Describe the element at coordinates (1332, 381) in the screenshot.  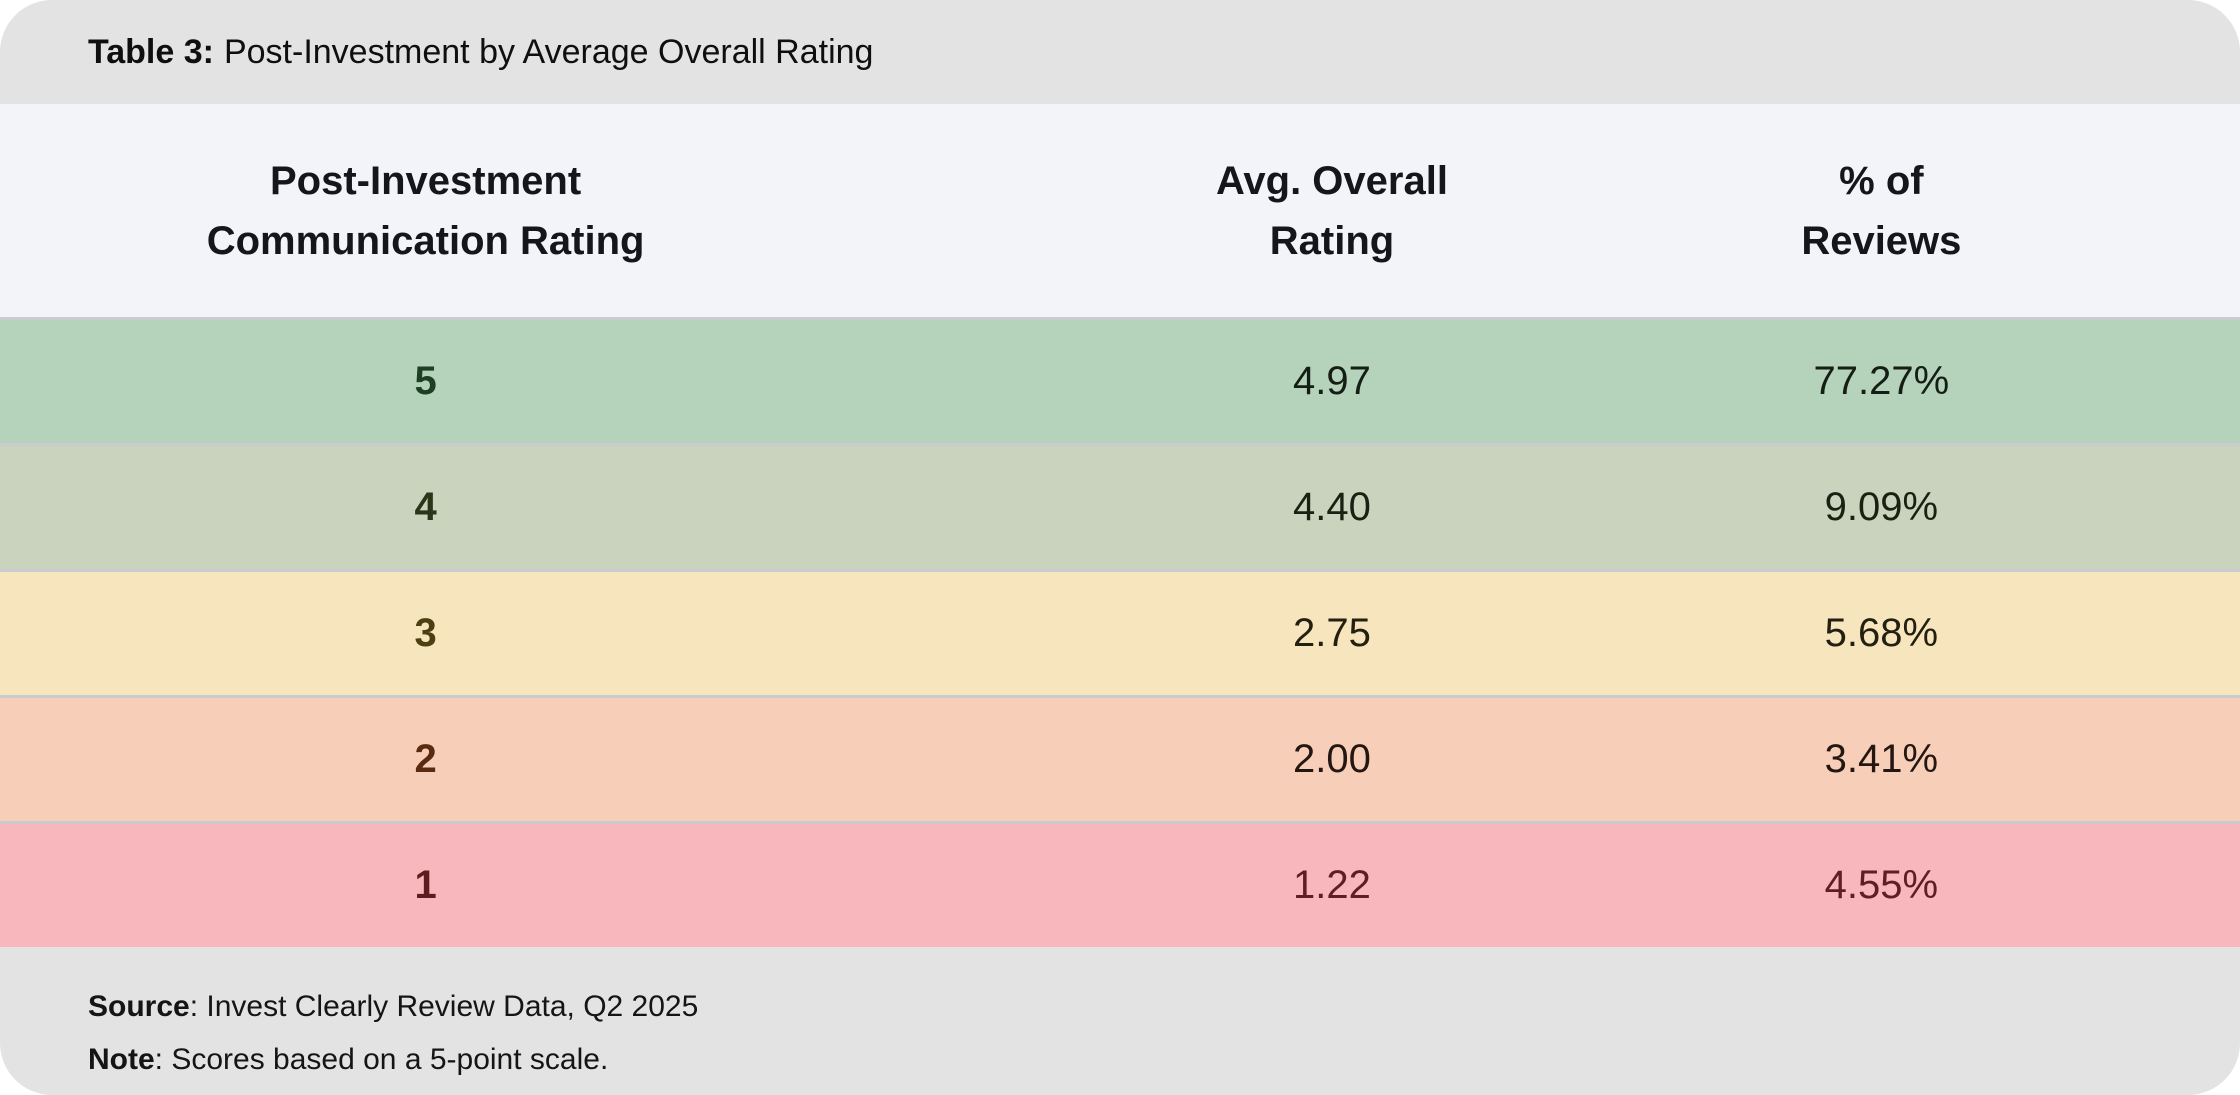
I see `avg-rating-cell: 4.97` at that location.